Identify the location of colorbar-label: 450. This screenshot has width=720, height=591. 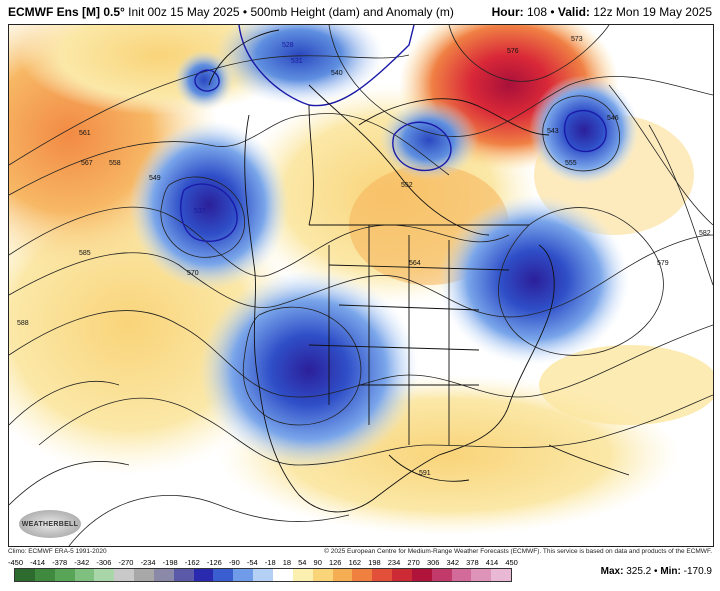
(511, 562).